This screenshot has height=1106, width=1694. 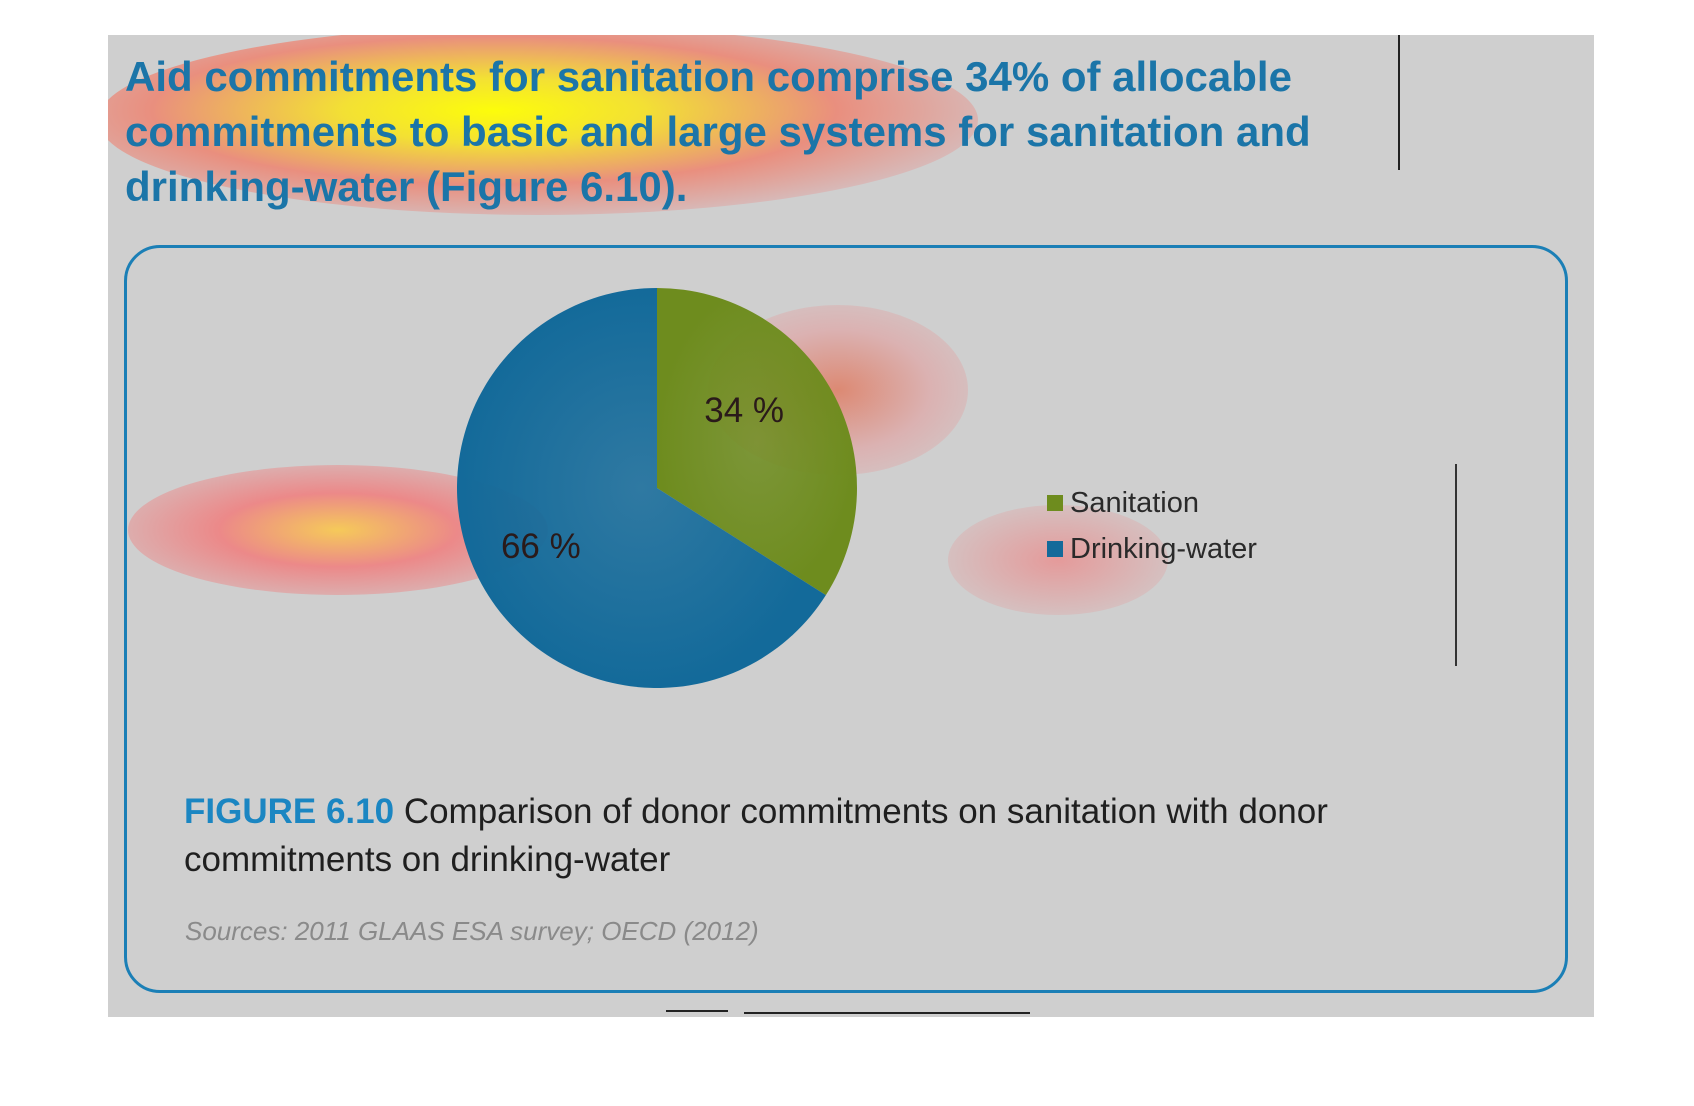 I want to click on pie-chart: 34 % 66 %, so click(x=656, y=488).